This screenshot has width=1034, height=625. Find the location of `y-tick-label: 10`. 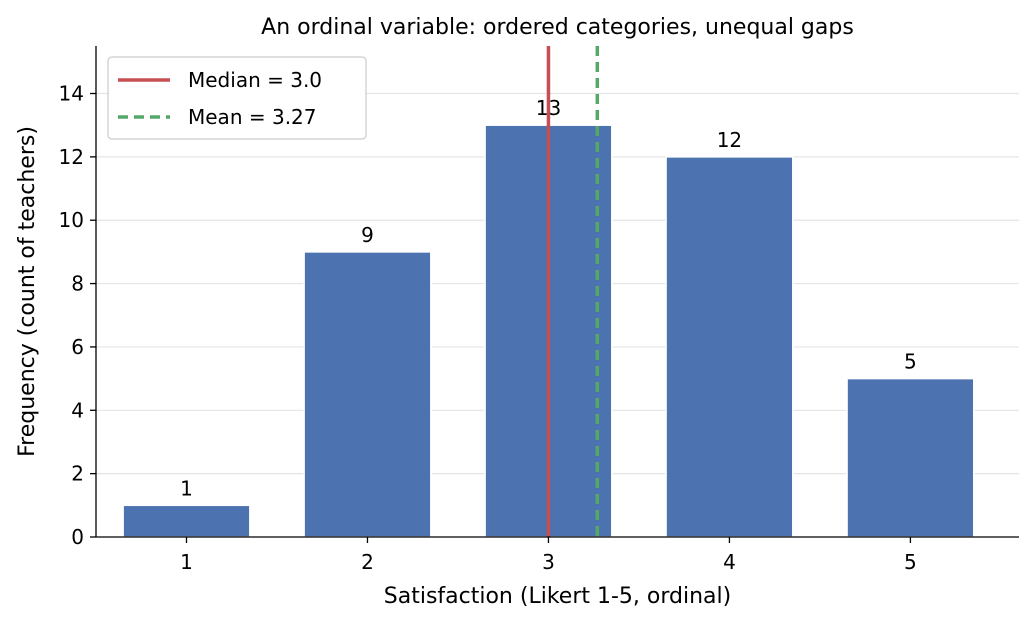

y-tick-label: 10 is located at coordinates (71, 220).